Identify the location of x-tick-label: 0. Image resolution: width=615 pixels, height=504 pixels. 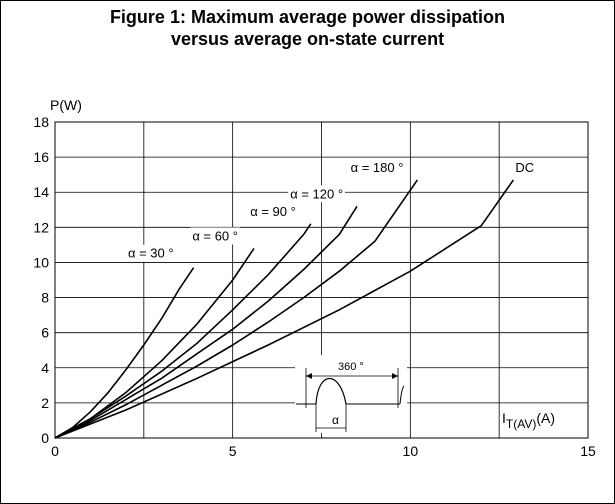
(55, 451).